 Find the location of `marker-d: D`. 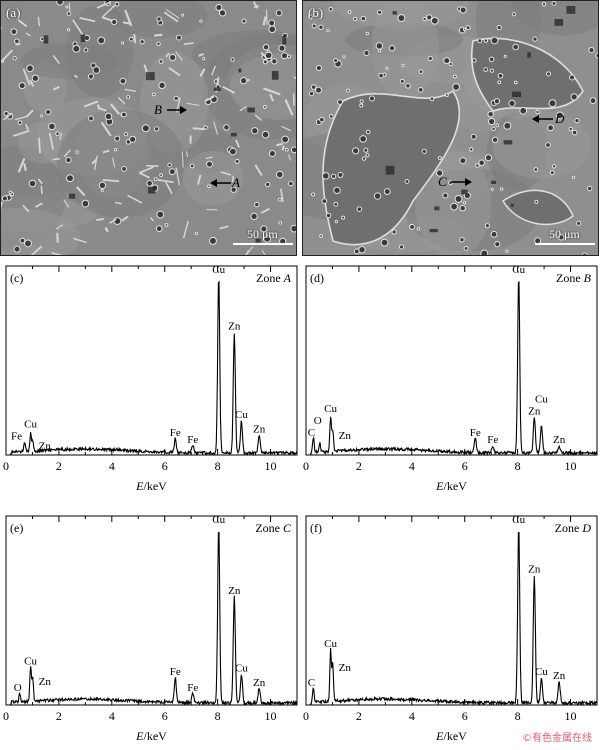

marker-d: D is located at coordinates (560, 118).